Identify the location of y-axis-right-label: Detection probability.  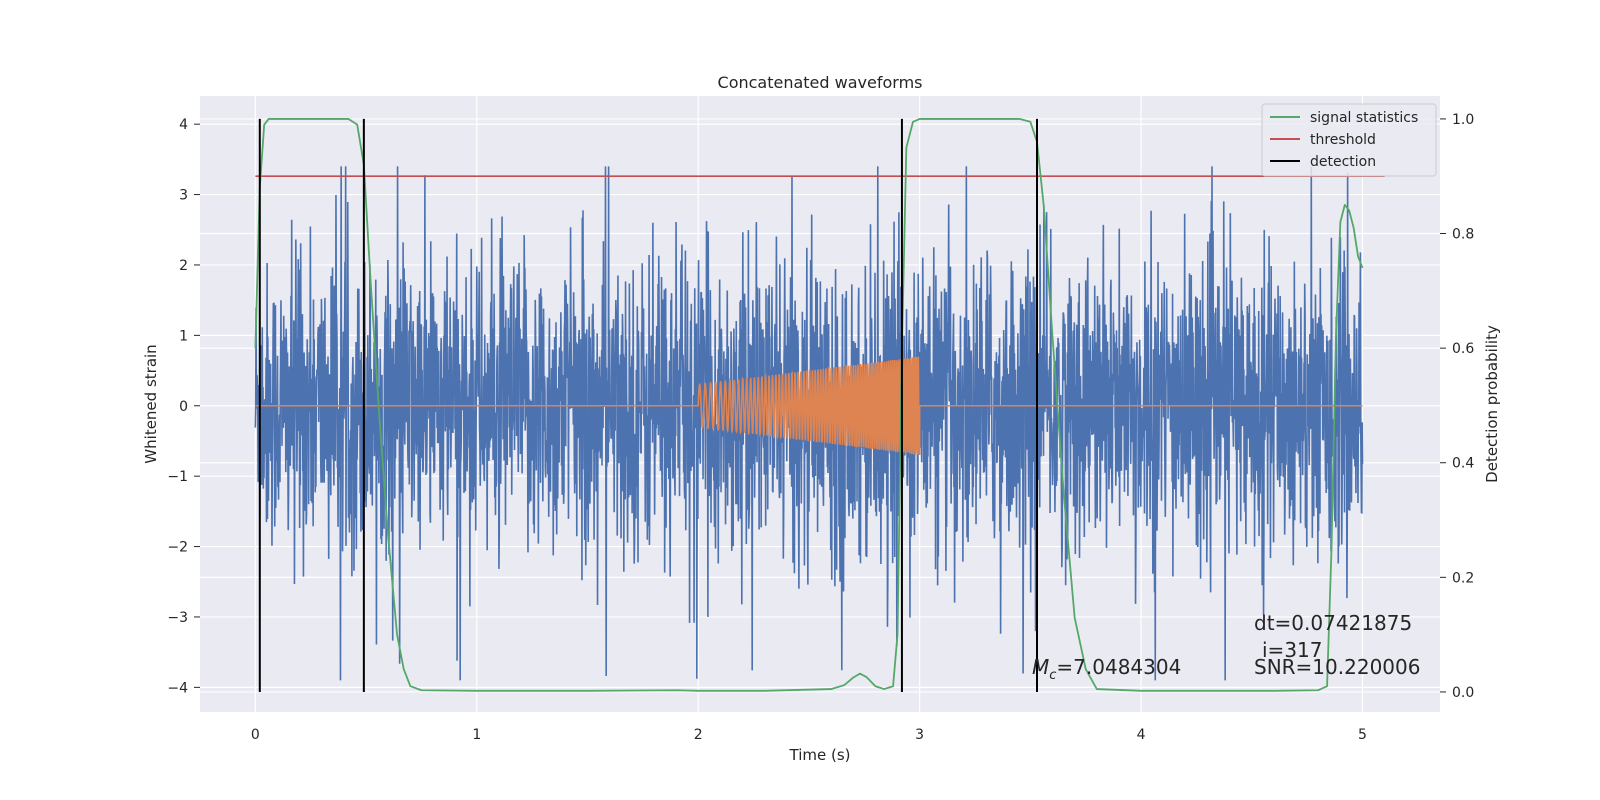
(1492, 404).